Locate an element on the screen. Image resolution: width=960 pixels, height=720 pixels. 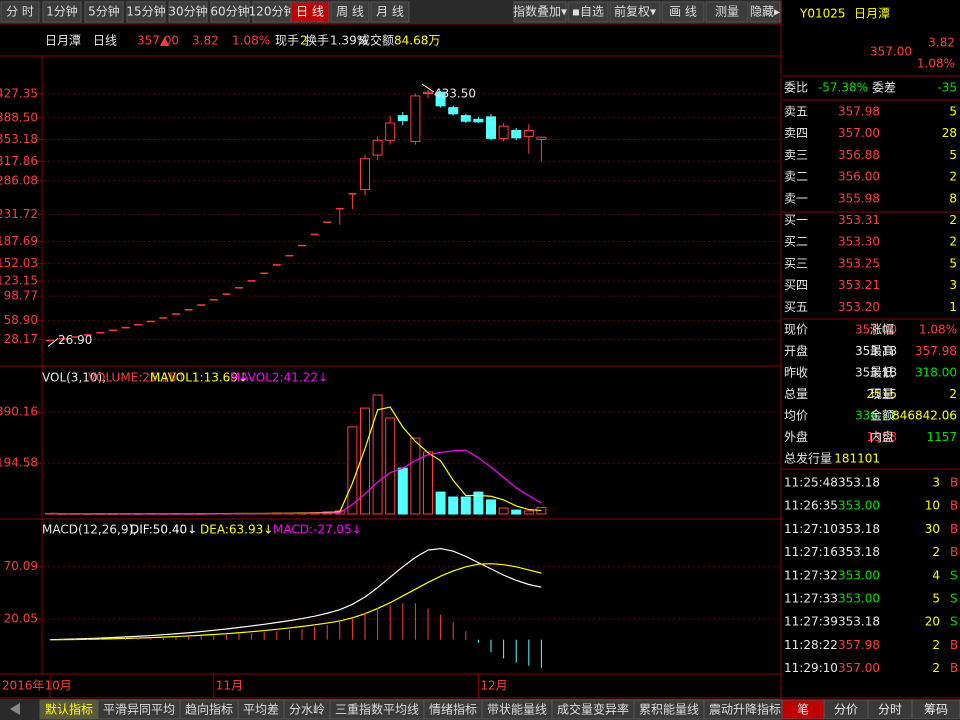
y-tick-label: 353.18 is located at coordinates (19, 139).